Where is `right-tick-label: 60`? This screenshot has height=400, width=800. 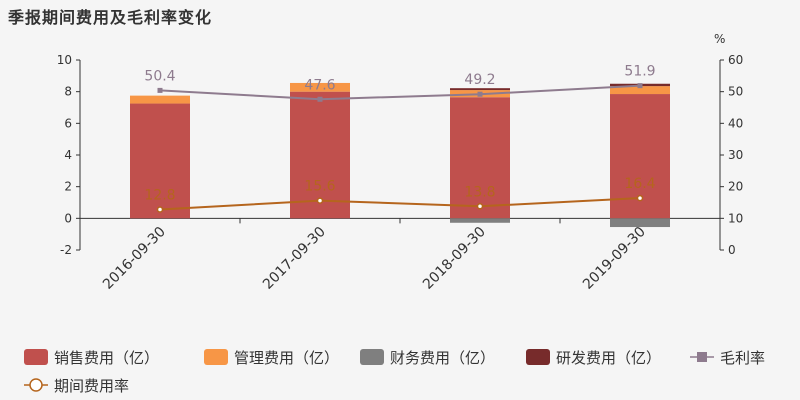
right-tick-label: 60 is located at coordinates (735, 60).